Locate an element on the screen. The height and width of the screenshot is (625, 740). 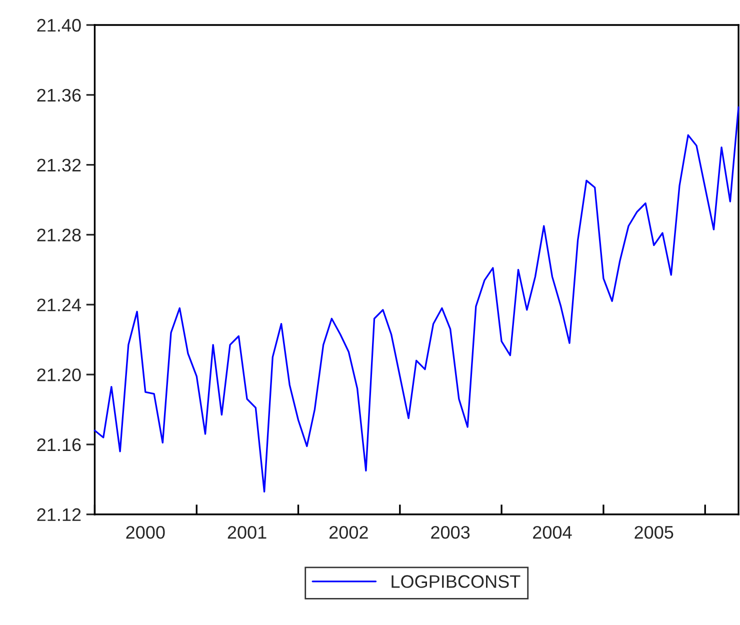
x-tick-label: 2000 is located at coordinates (145, 532).